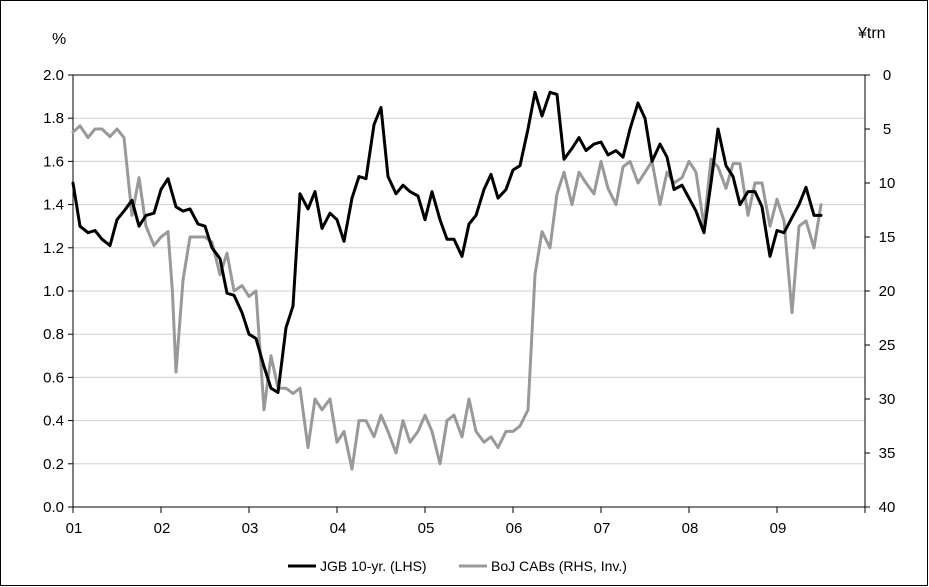 Image resolution: width=929 pixels, height=587 pixels. What do you see at coordinates (887, 507) in the screenshot?
I see `right-tick-label: 40` at bounding box center [887, 507].